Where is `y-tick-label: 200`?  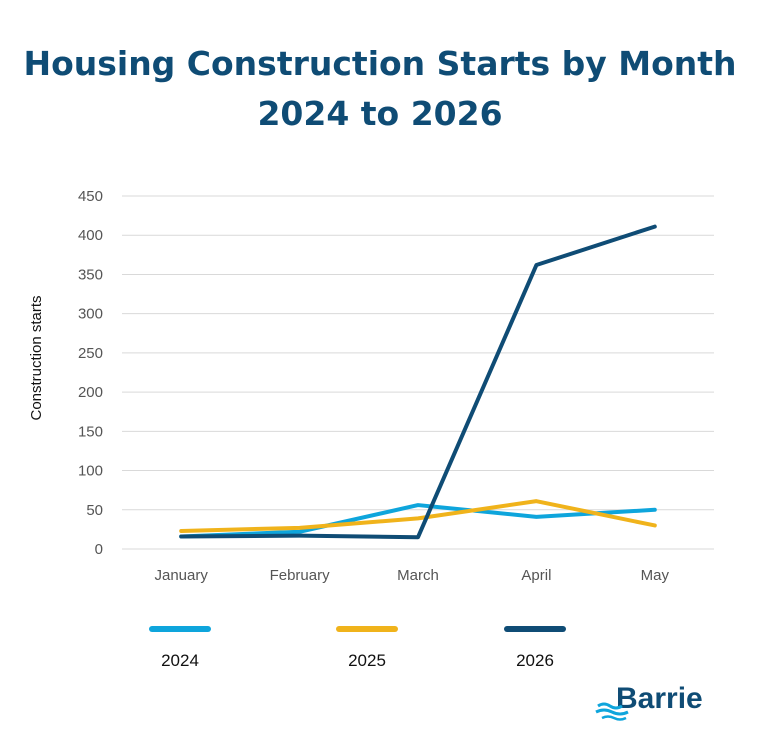
y-tick-label: 200 is located at coordinates (90, 392).